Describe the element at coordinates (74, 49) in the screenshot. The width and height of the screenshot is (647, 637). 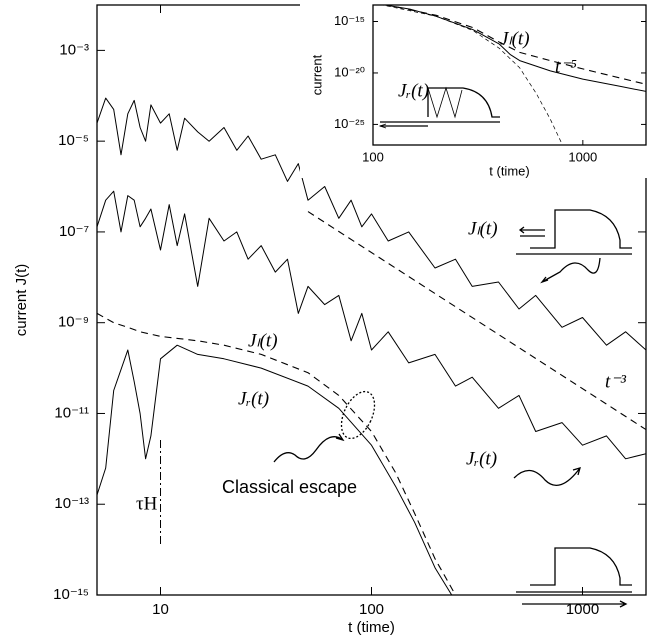
I see `y-tick-label: 10⁻³` at that location.